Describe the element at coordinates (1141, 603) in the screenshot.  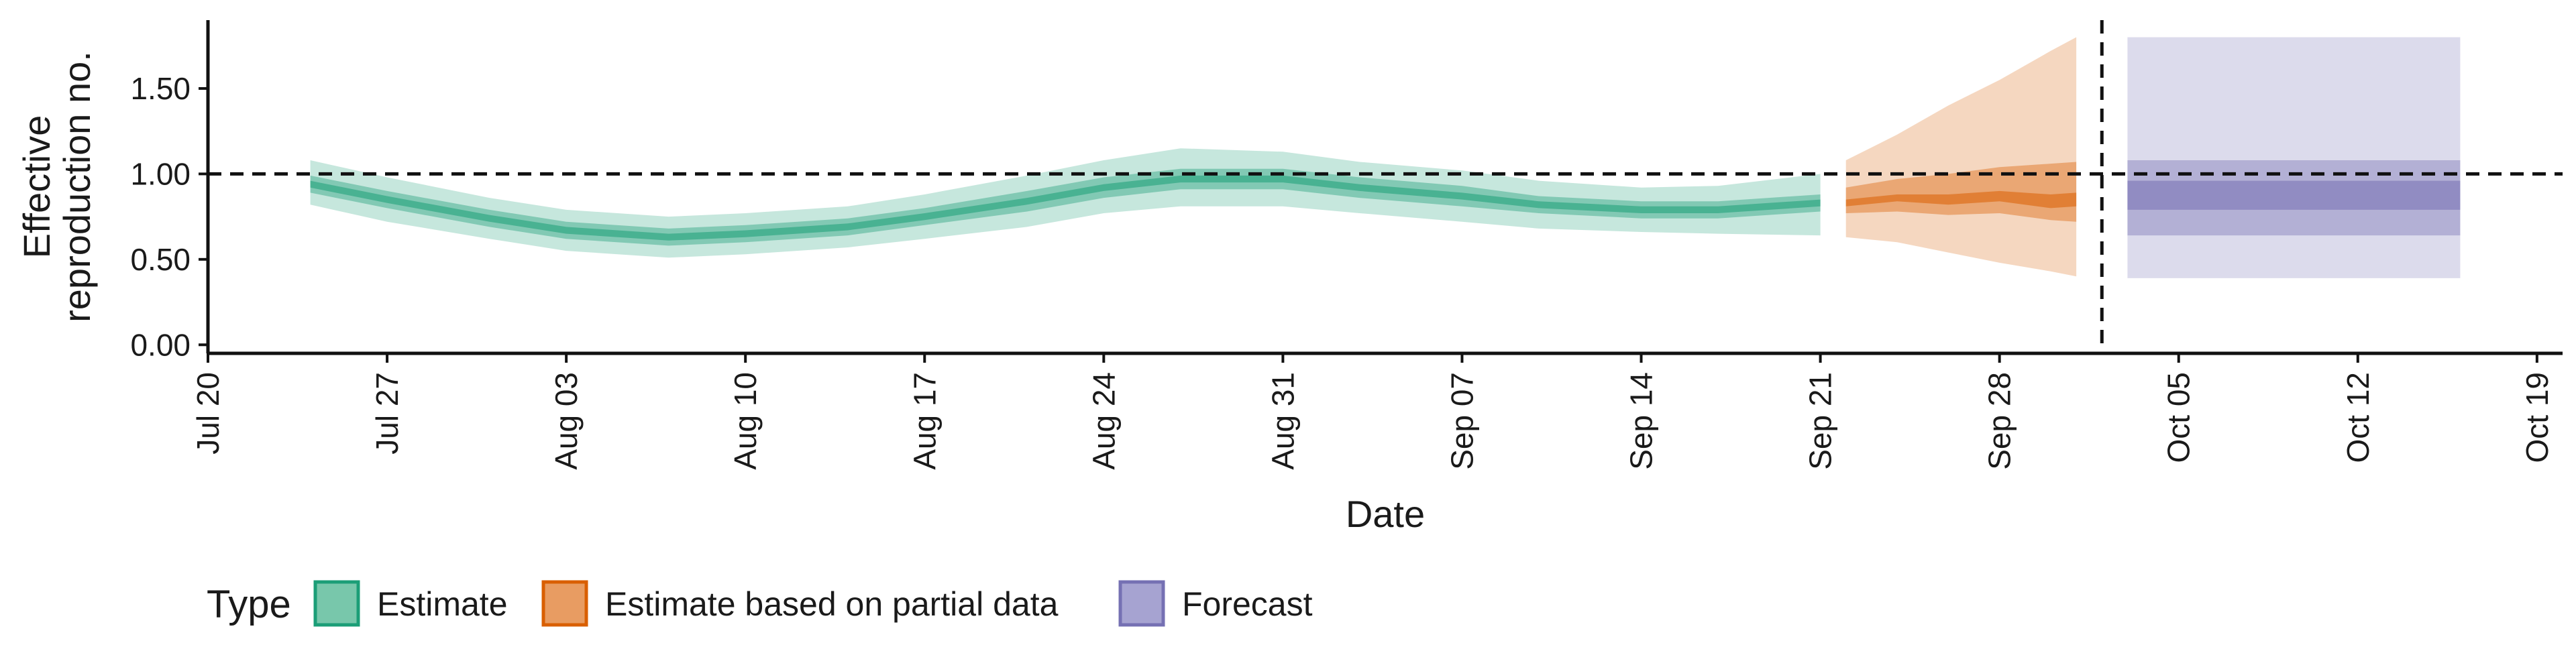
I see `legend-key-forecast` at that location.